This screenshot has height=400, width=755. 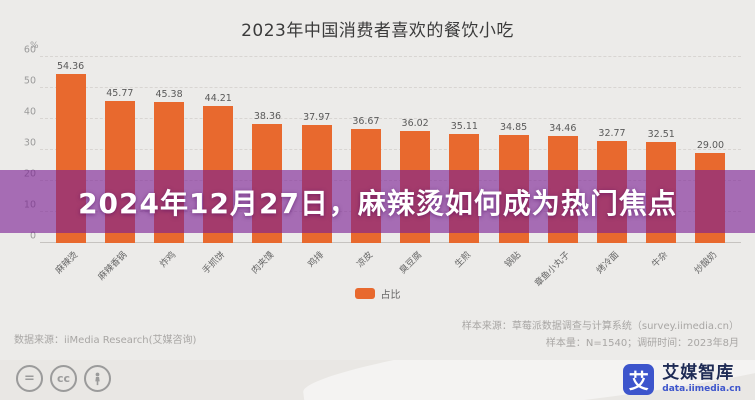 What do you see at coordinates (267, 117) in the screenshot?
I see `bar-value-label: 38.36` at bounding box center [267, 117].